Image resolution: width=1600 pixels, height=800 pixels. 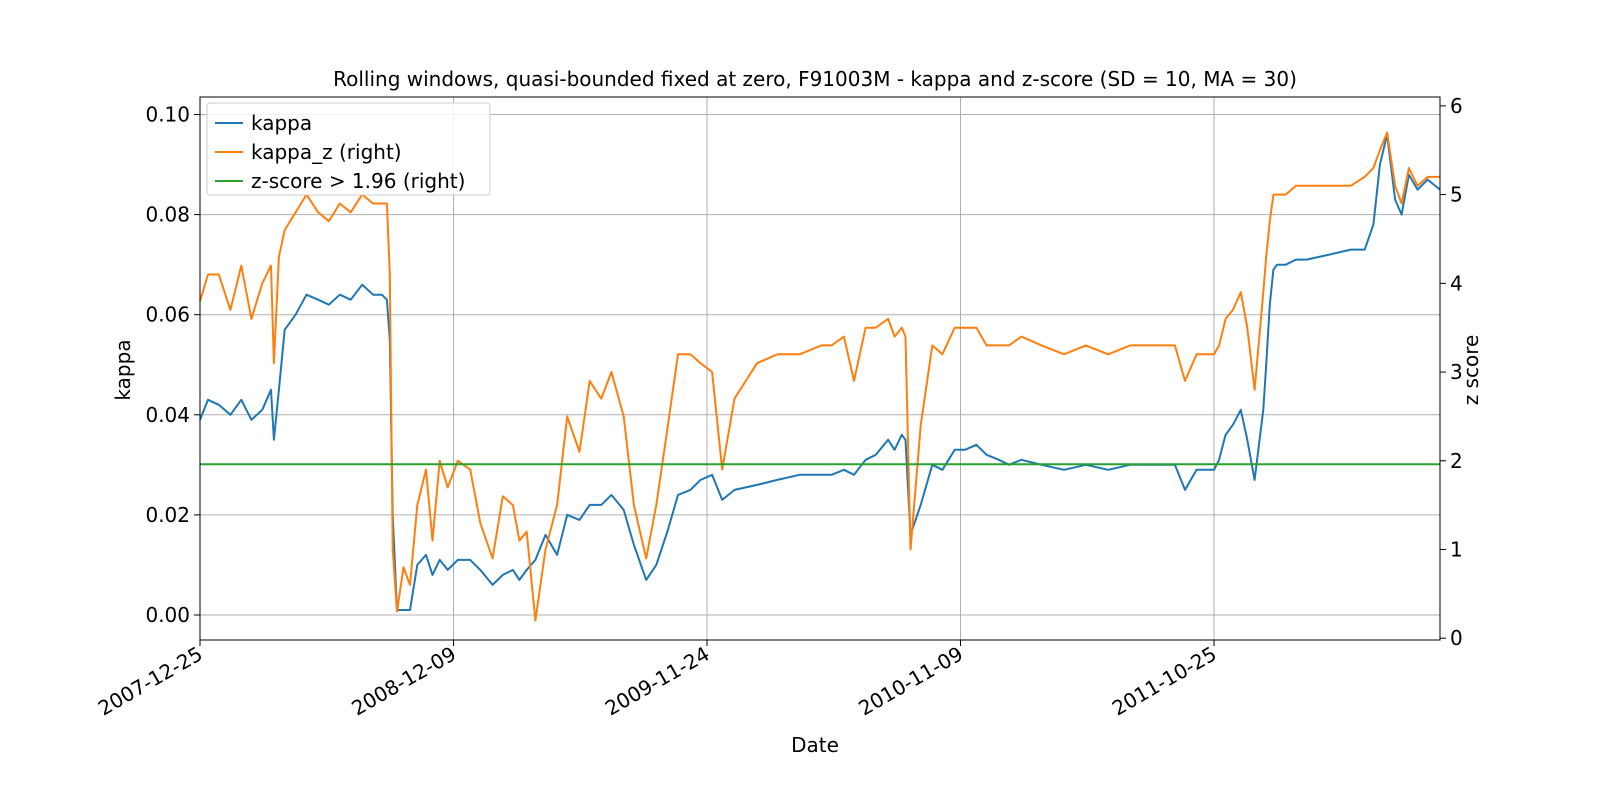 I want to click on y-tick-label-right: 4, so click(x=1456, y=283).